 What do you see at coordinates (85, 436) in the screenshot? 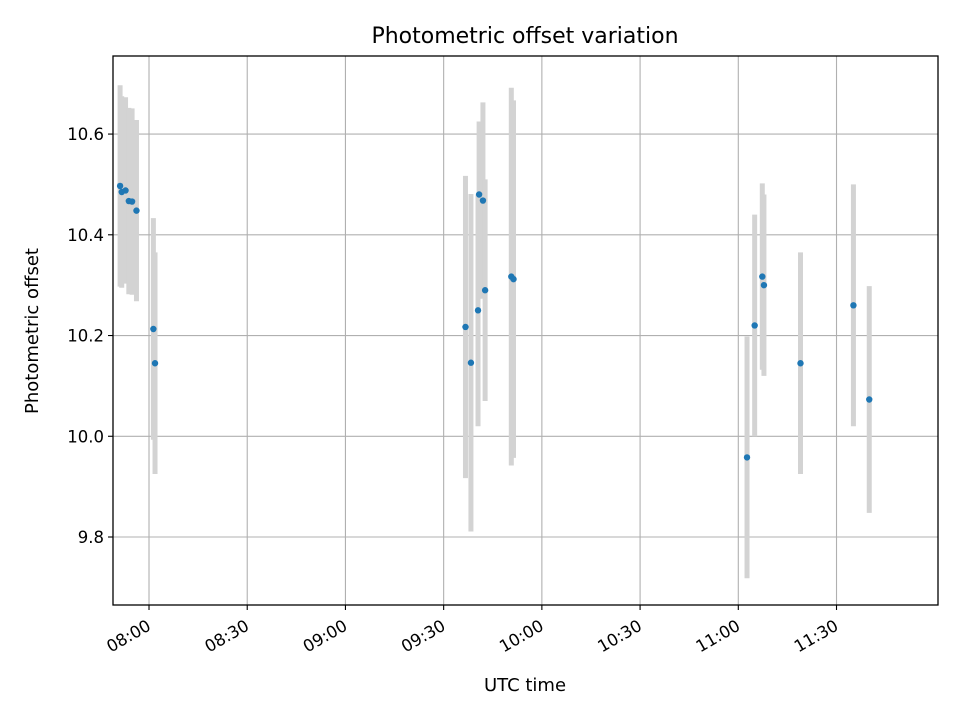
I see `y-tick-label: 10.0` at bounding box center [85, 436].